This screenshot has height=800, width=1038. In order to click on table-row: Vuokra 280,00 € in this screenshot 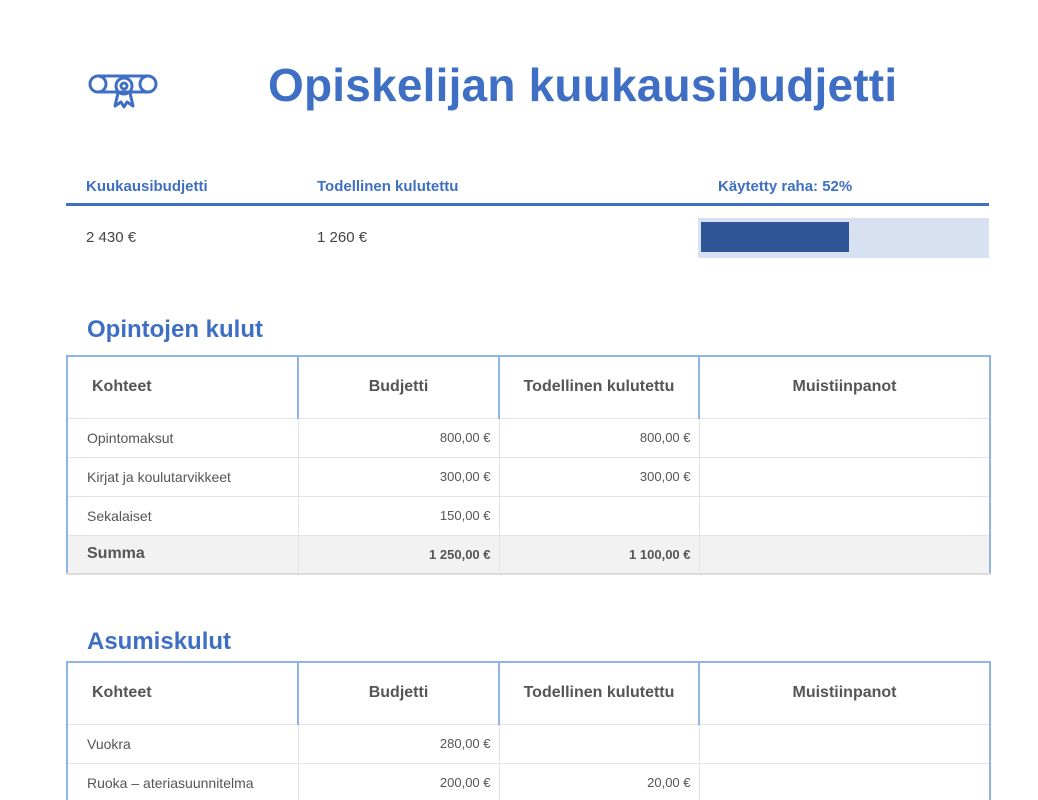, I will do `click(528, 743)`.